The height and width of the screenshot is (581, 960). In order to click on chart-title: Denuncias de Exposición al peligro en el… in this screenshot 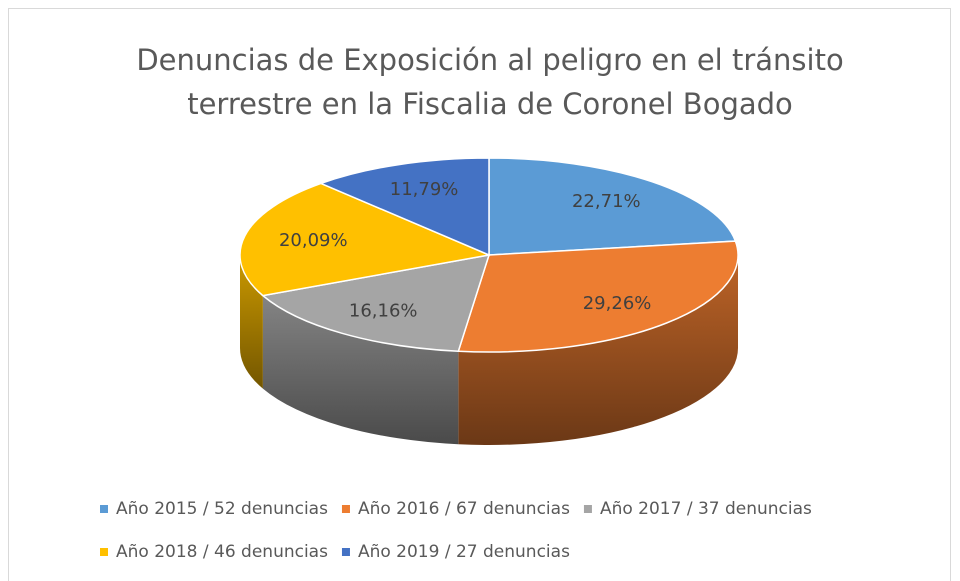, I will do `click(489, 60)`.